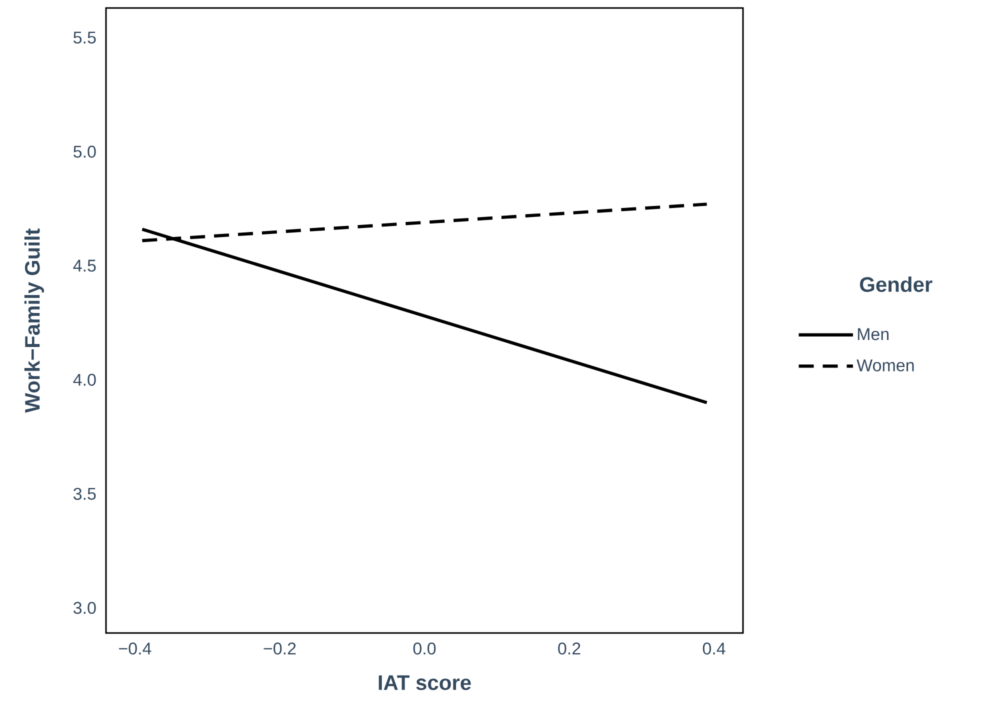  I want to click on x-axis-title: IAT score, so click(424, 682).